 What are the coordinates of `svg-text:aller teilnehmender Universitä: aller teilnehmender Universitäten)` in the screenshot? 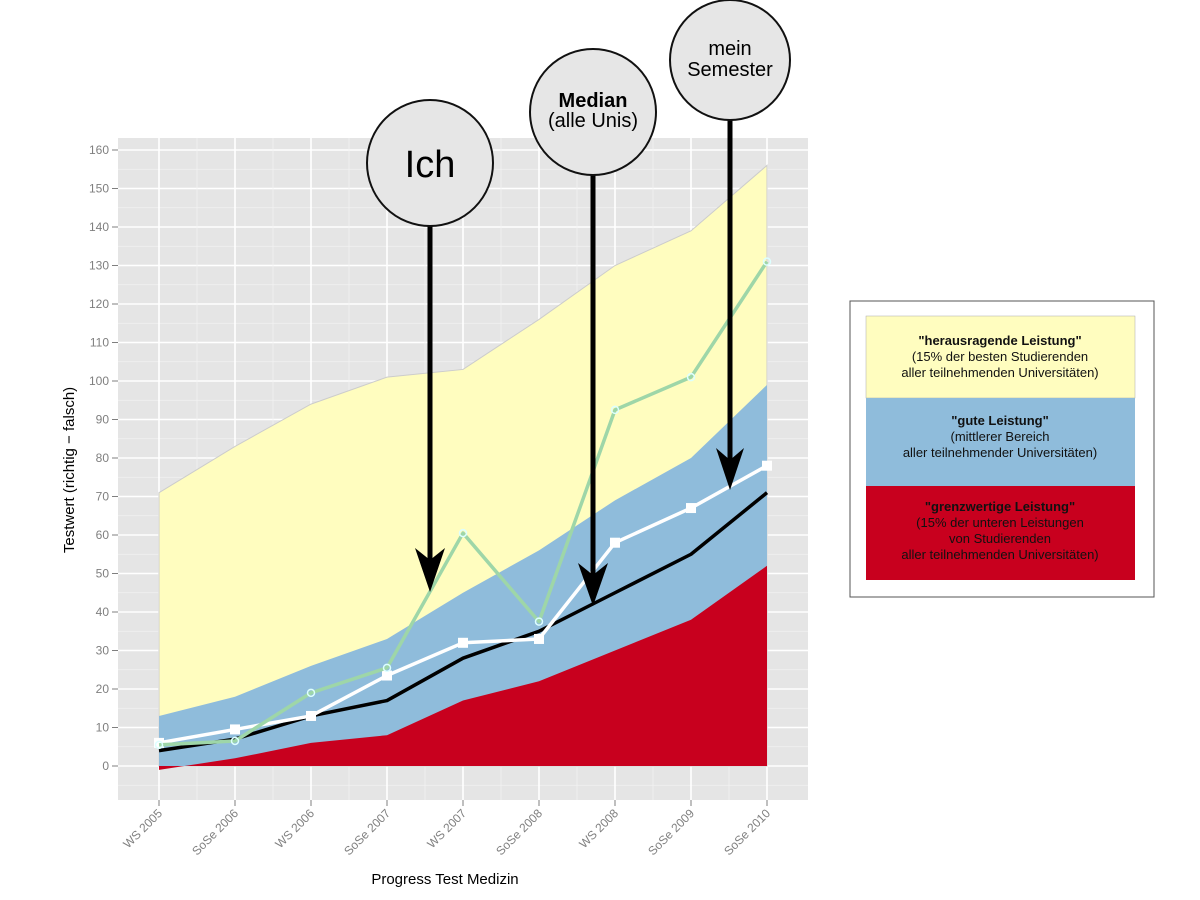 It's located at (1000, 452).